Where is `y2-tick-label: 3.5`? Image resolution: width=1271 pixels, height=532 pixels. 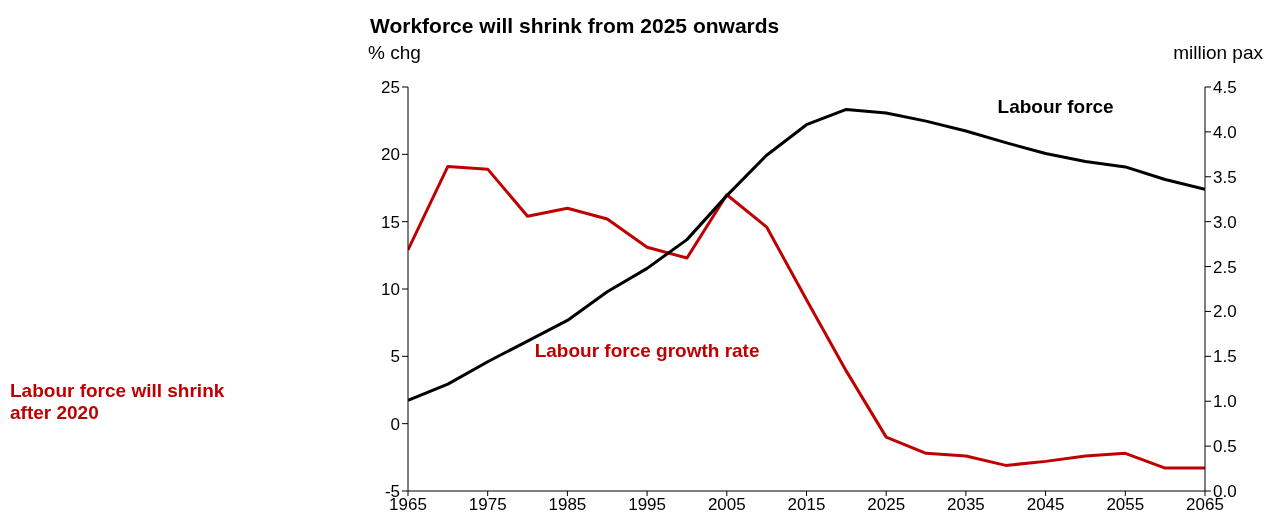
y2-tick-label: 3.5 is located at coordinates (1225, 177).